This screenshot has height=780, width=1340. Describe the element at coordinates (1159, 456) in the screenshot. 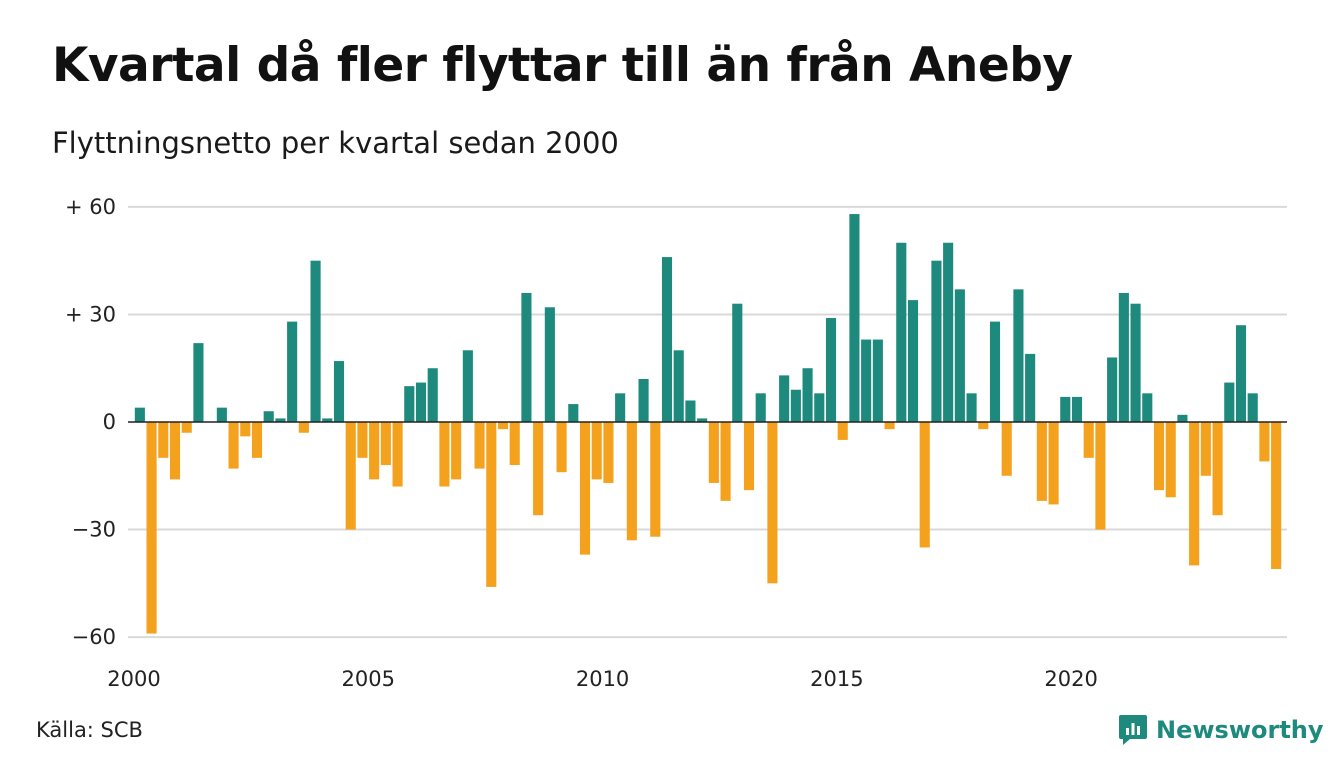

I see `bar-q88` at that location.